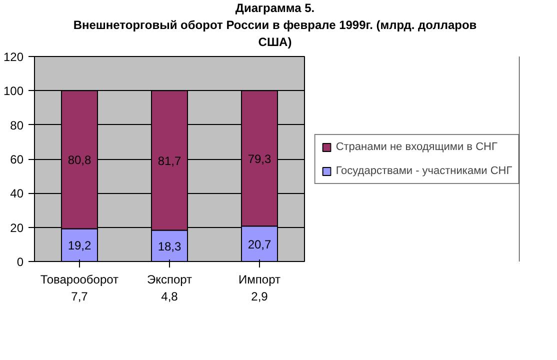  I want to click on data-label: 19,2, so click(80, 246).